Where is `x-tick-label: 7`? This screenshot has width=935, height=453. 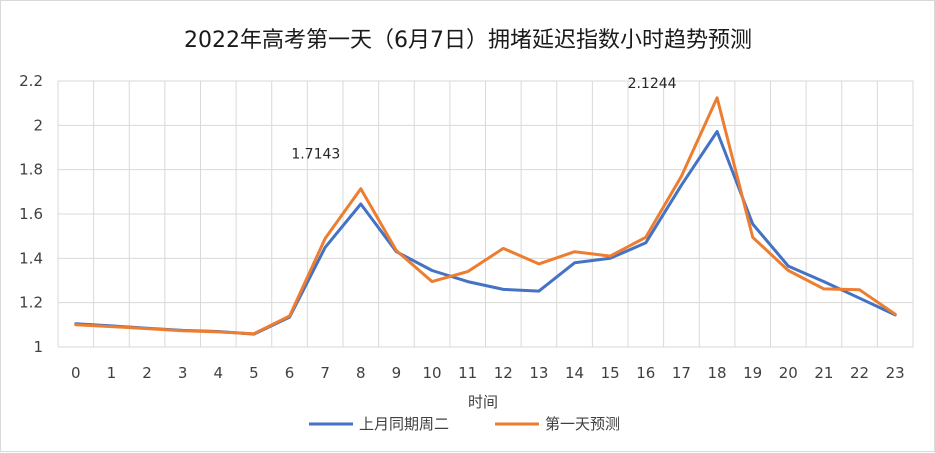 x-tick-label: 7 is located at coordinates (325, 373).